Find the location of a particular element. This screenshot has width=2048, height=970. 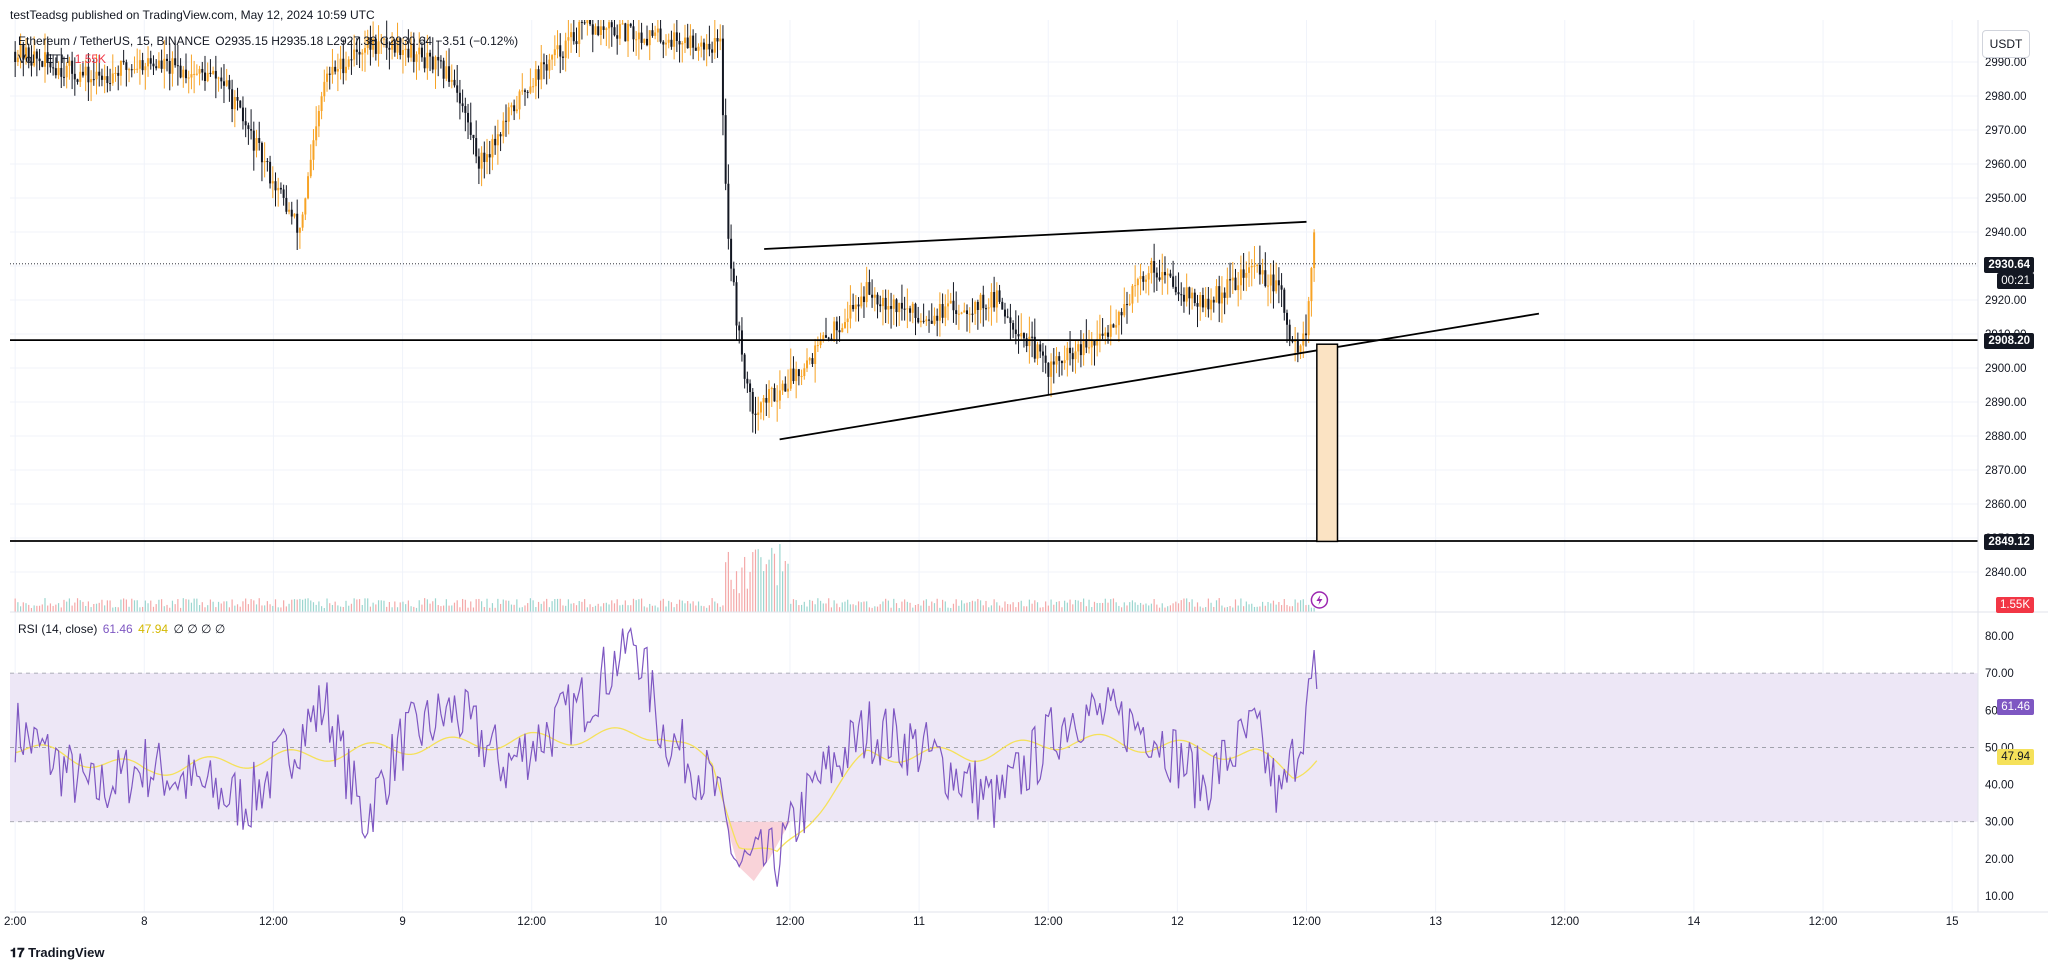

symbol-name: Ethereum / TetherUS, 15, BINANCE is located at coordinates (114, 41).